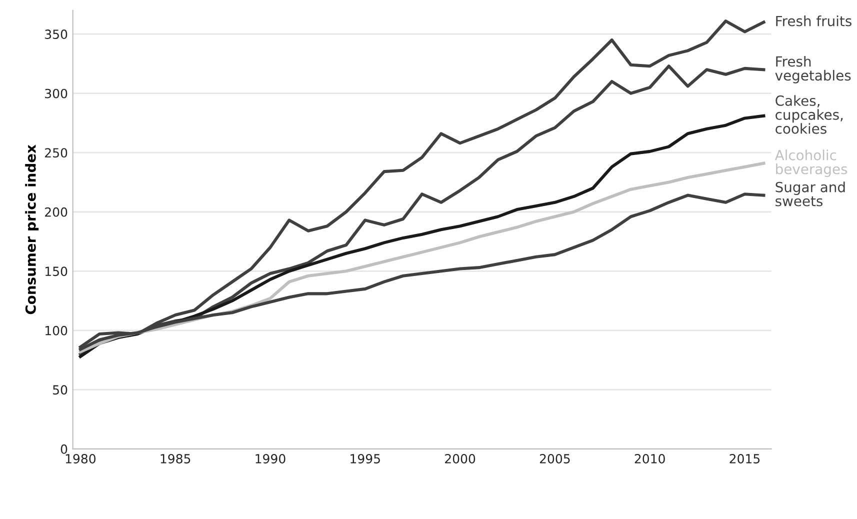 The image size is (857, 519). What do you see at coordinates (810, 194) in the screenshot?
I see `series-label: Sugar and sweets` at bounding box center [810, 194].